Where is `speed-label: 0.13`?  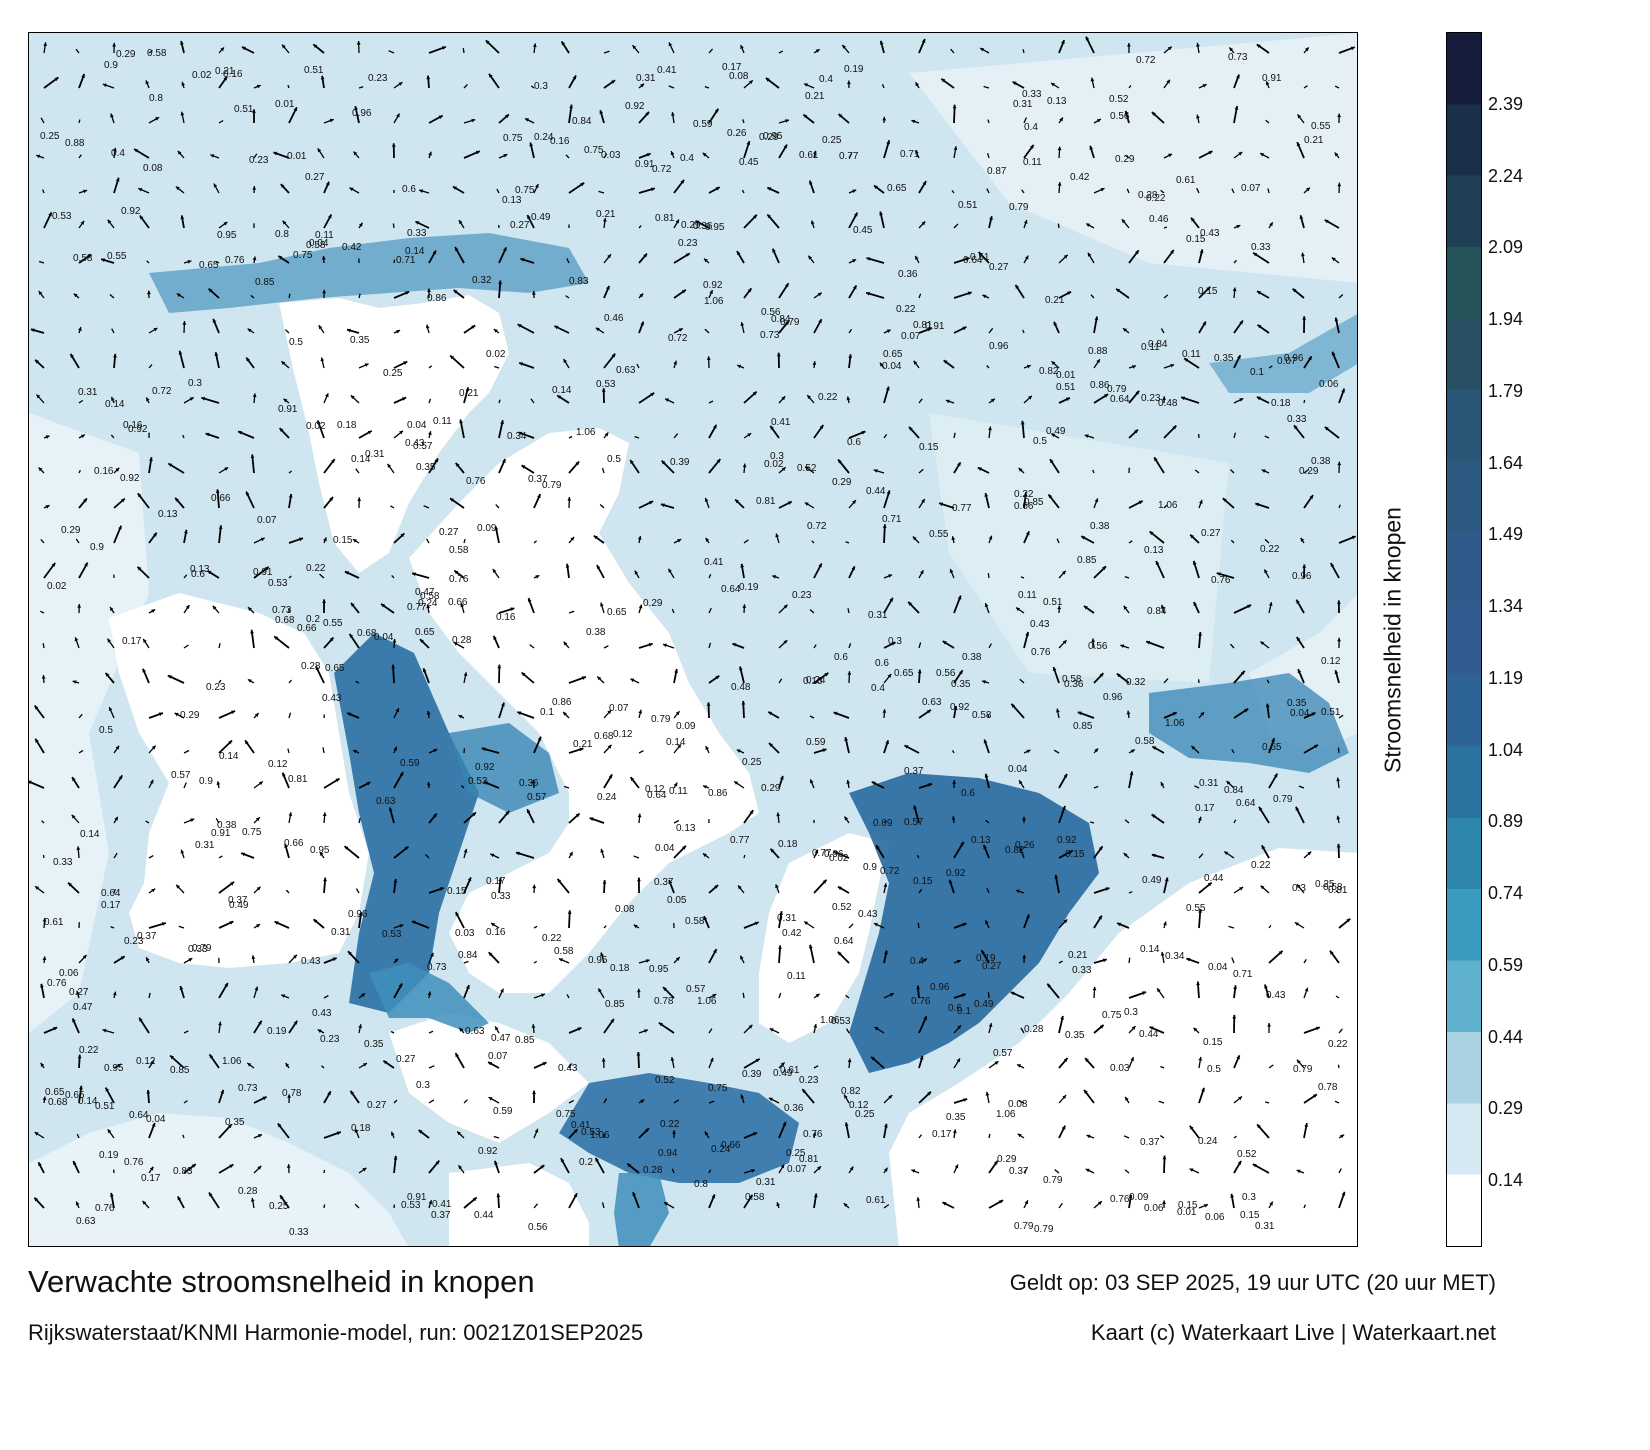
speed-label: 0.13 is located at coordinates (200, 569).